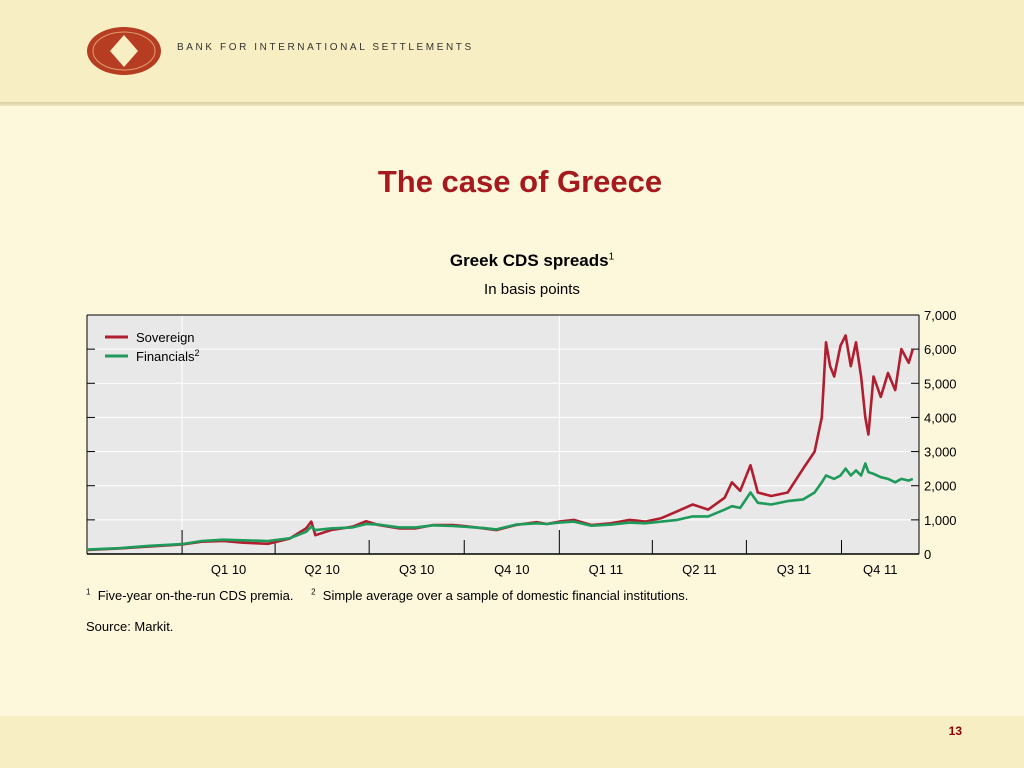 The width and height of the screenshot is (1024, 768). I want to click on chart-title-note: 1, so click(611, 257).